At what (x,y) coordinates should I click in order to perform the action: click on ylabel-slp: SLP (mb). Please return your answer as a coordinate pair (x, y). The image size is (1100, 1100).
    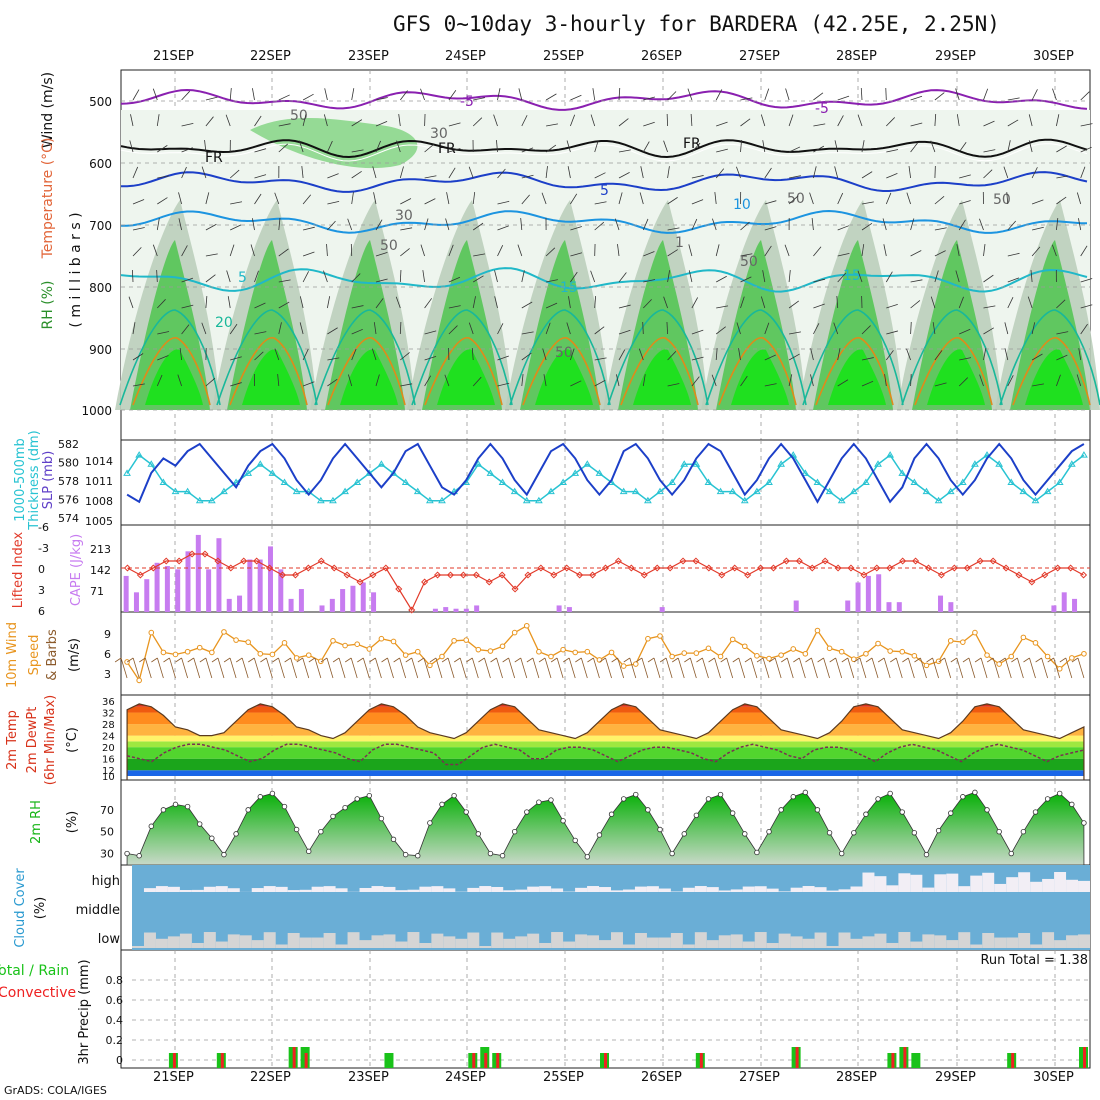
    Looking at the image, I should click on (48, 480).